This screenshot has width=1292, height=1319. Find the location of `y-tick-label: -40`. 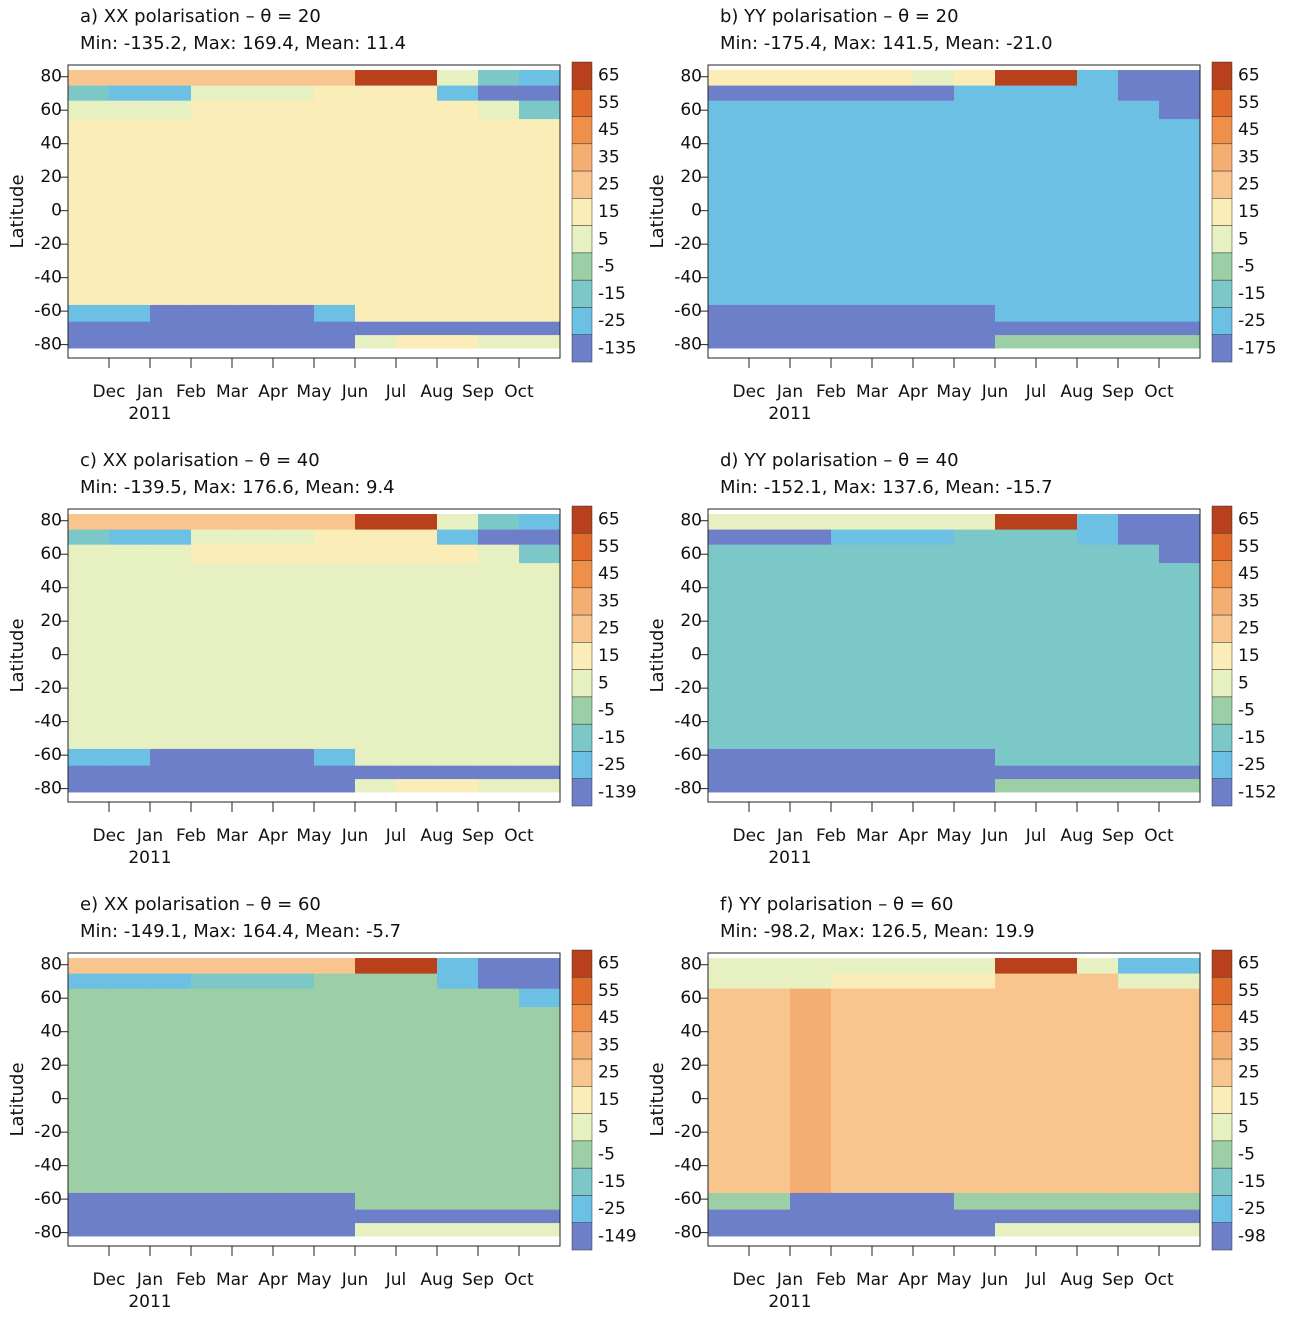

y-tick-label: -40 is located at coordinates (688, 278).